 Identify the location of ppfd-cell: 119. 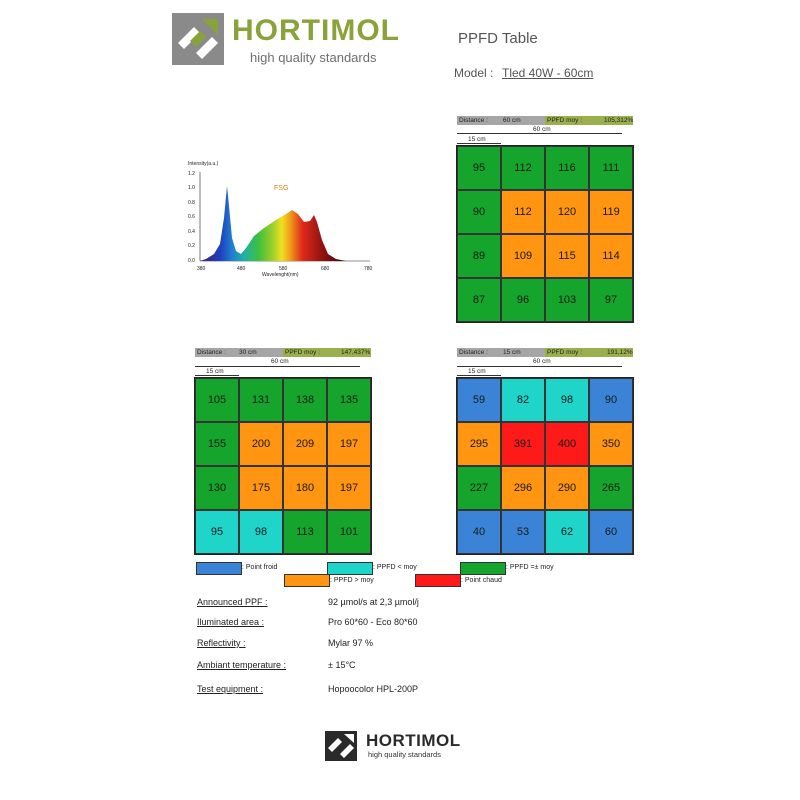
(611, 212).